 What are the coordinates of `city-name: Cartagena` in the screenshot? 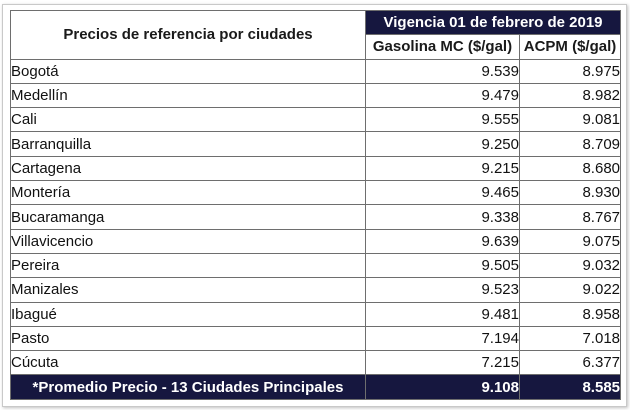 It's located at (188, 168).